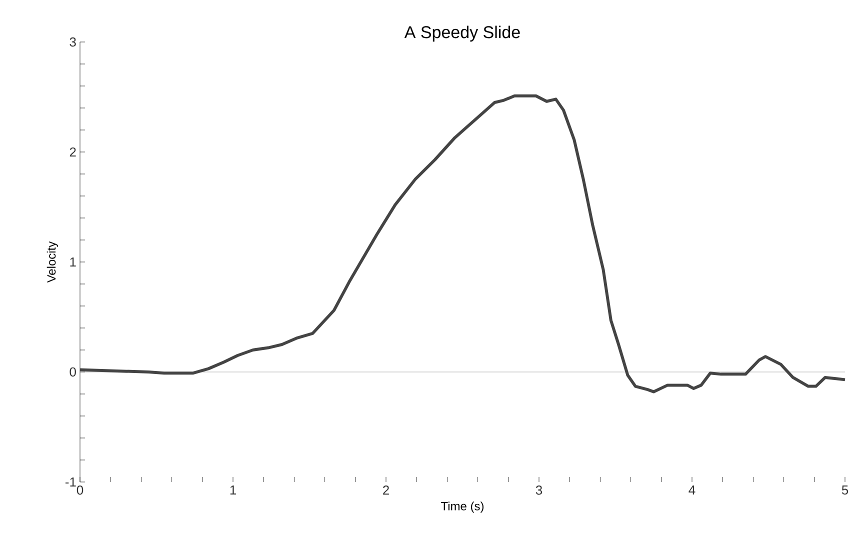 Image resolution: width=857 pixels, height=540 pixels. Describe the element at coordinates (52, 262) in the screenshot. I see `y-axis-title: Velocity` at that location.